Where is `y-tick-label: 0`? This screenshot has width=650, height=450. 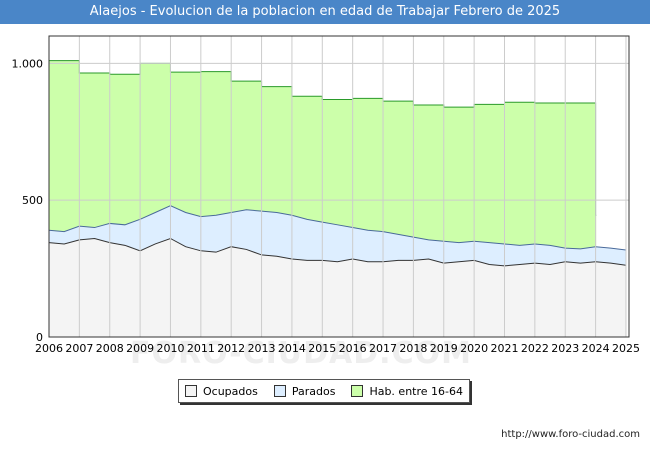 y-tick-label: 0 is located at coordinates (39, 337).